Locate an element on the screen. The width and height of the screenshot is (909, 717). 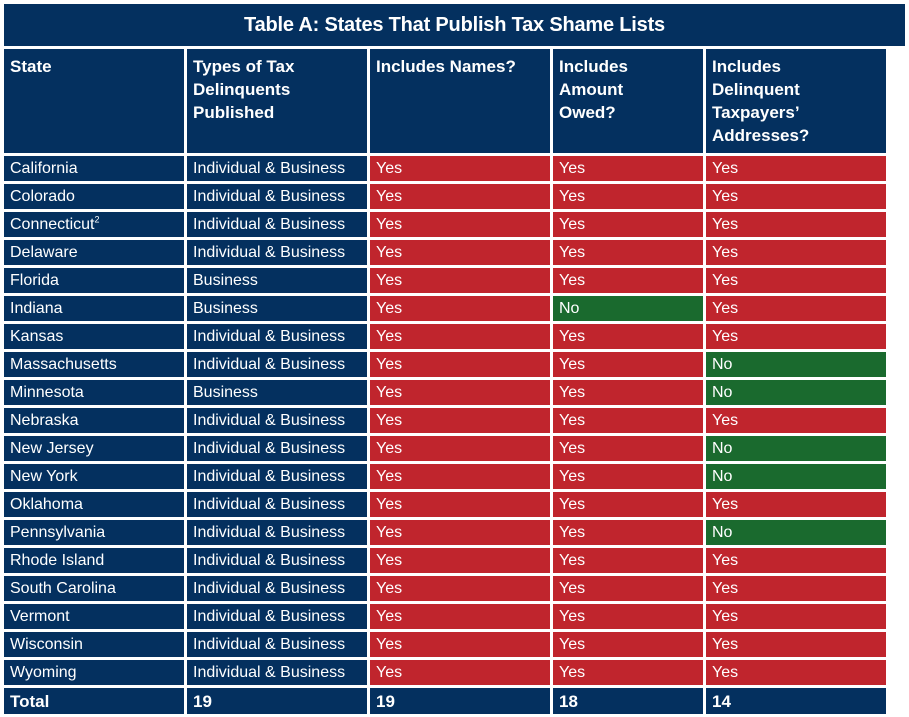
state-cell: Pennsylvania is located at coordinates (94, 532).